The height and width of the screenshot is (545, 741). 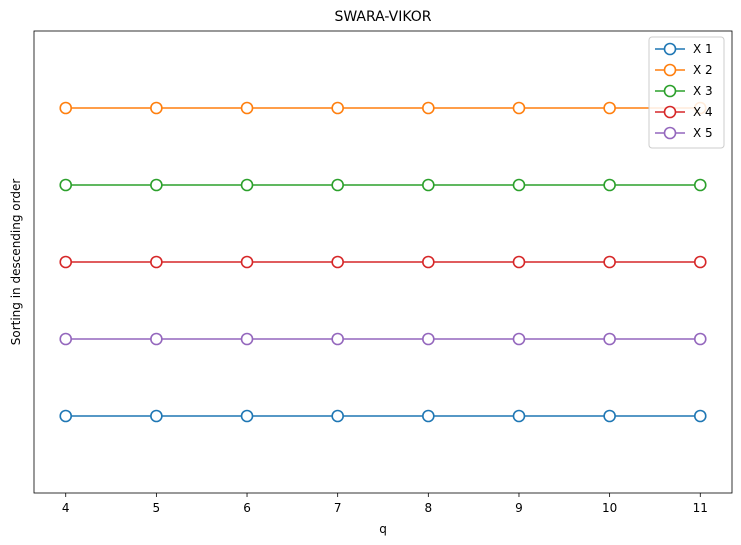 What do you see at coordinates (703, 133) in the screenshot?
I see `legend-label: X 5` at bounding box center [703, 133].